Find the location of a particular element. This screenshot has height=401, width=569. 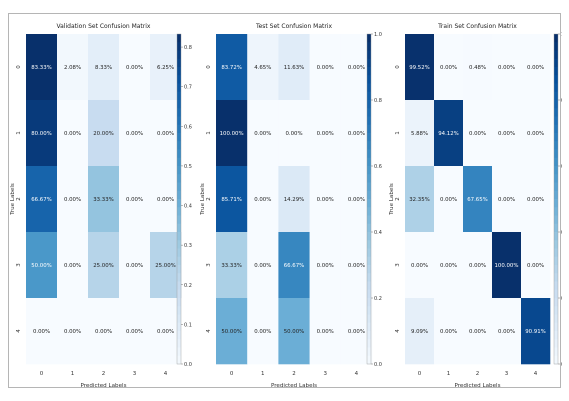

colorbar-tick-label: 0.7 is located at coordinates (188, 88).